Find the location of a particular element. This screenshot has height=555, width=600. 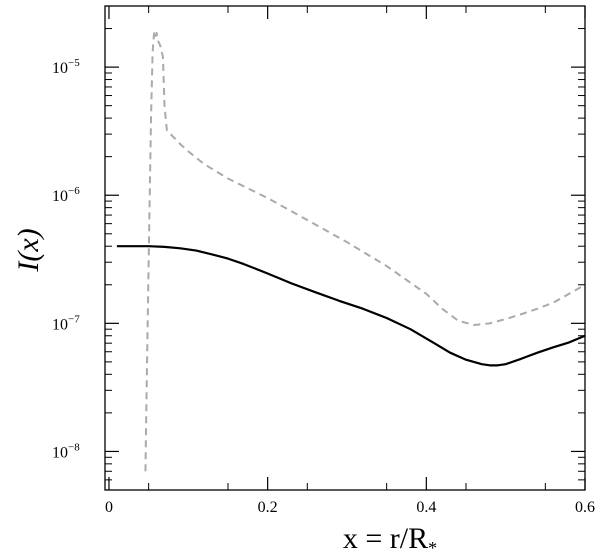

x-axis-label-subscript: * is located at coordinates (432, 546).